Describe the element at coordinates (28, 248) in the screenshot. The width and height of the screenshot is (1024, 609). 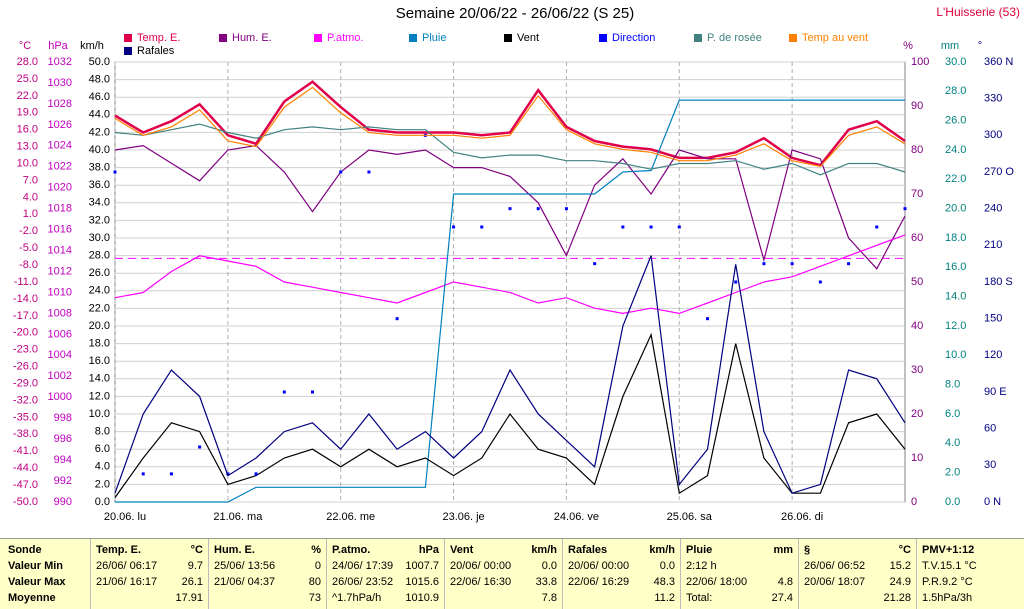
I see `y-tick-label: -5.0` at that location.